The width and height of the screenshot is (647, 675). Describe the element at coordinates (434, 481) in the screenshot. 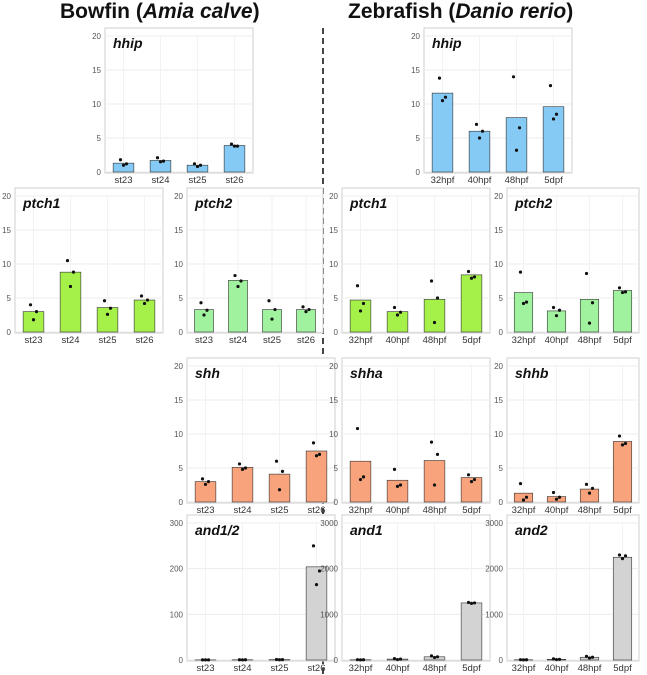

I see `bar-48hpf` at that location.